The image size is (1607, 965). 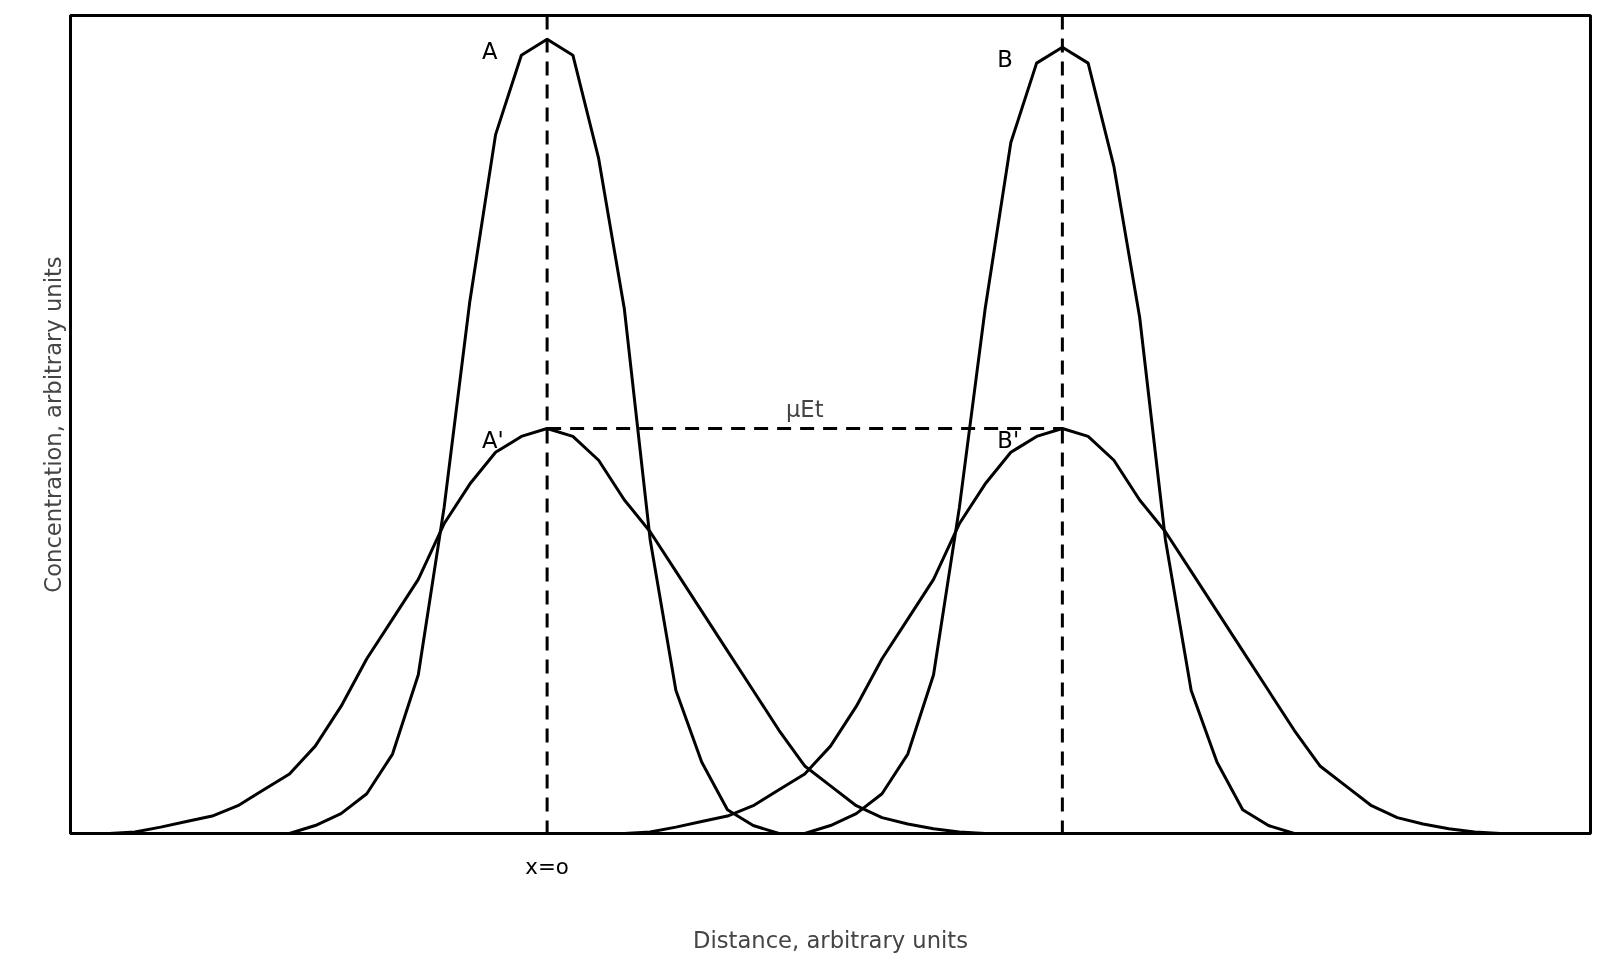 I want to click on annotation: μEt, so click(x=804, y=409).